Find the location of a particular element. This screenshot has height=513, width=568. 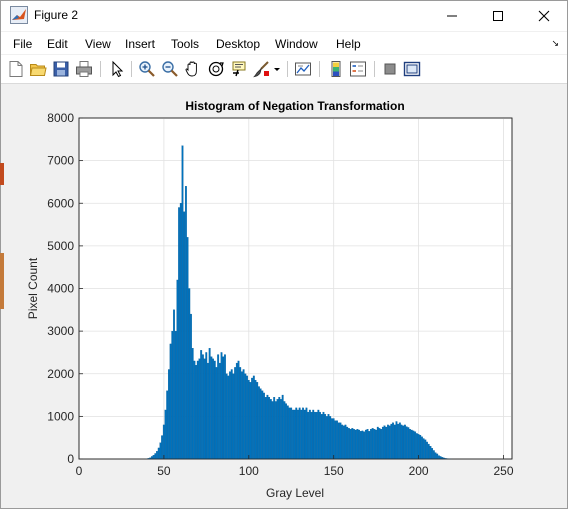

insert-colorbar-icon is located at coordinates (336, 69).